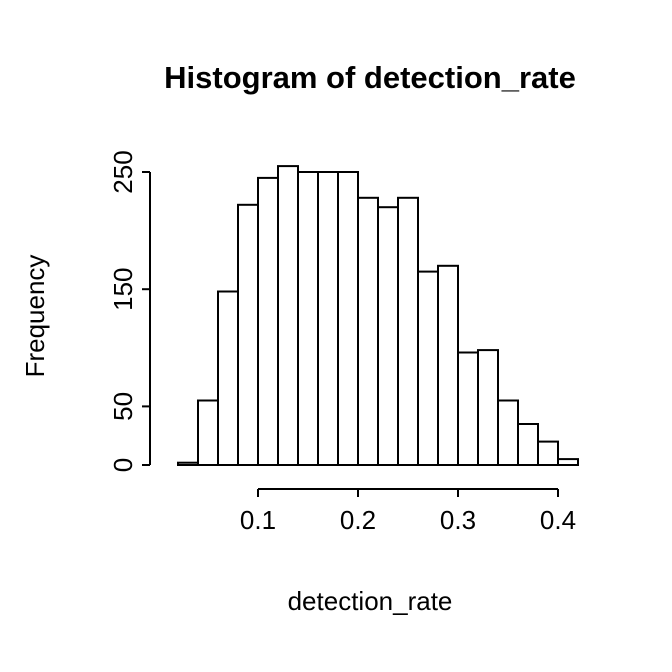 This screenshot has height=672, width=672. I want to click on y-axis-label: Frequency, so click(35, 316).